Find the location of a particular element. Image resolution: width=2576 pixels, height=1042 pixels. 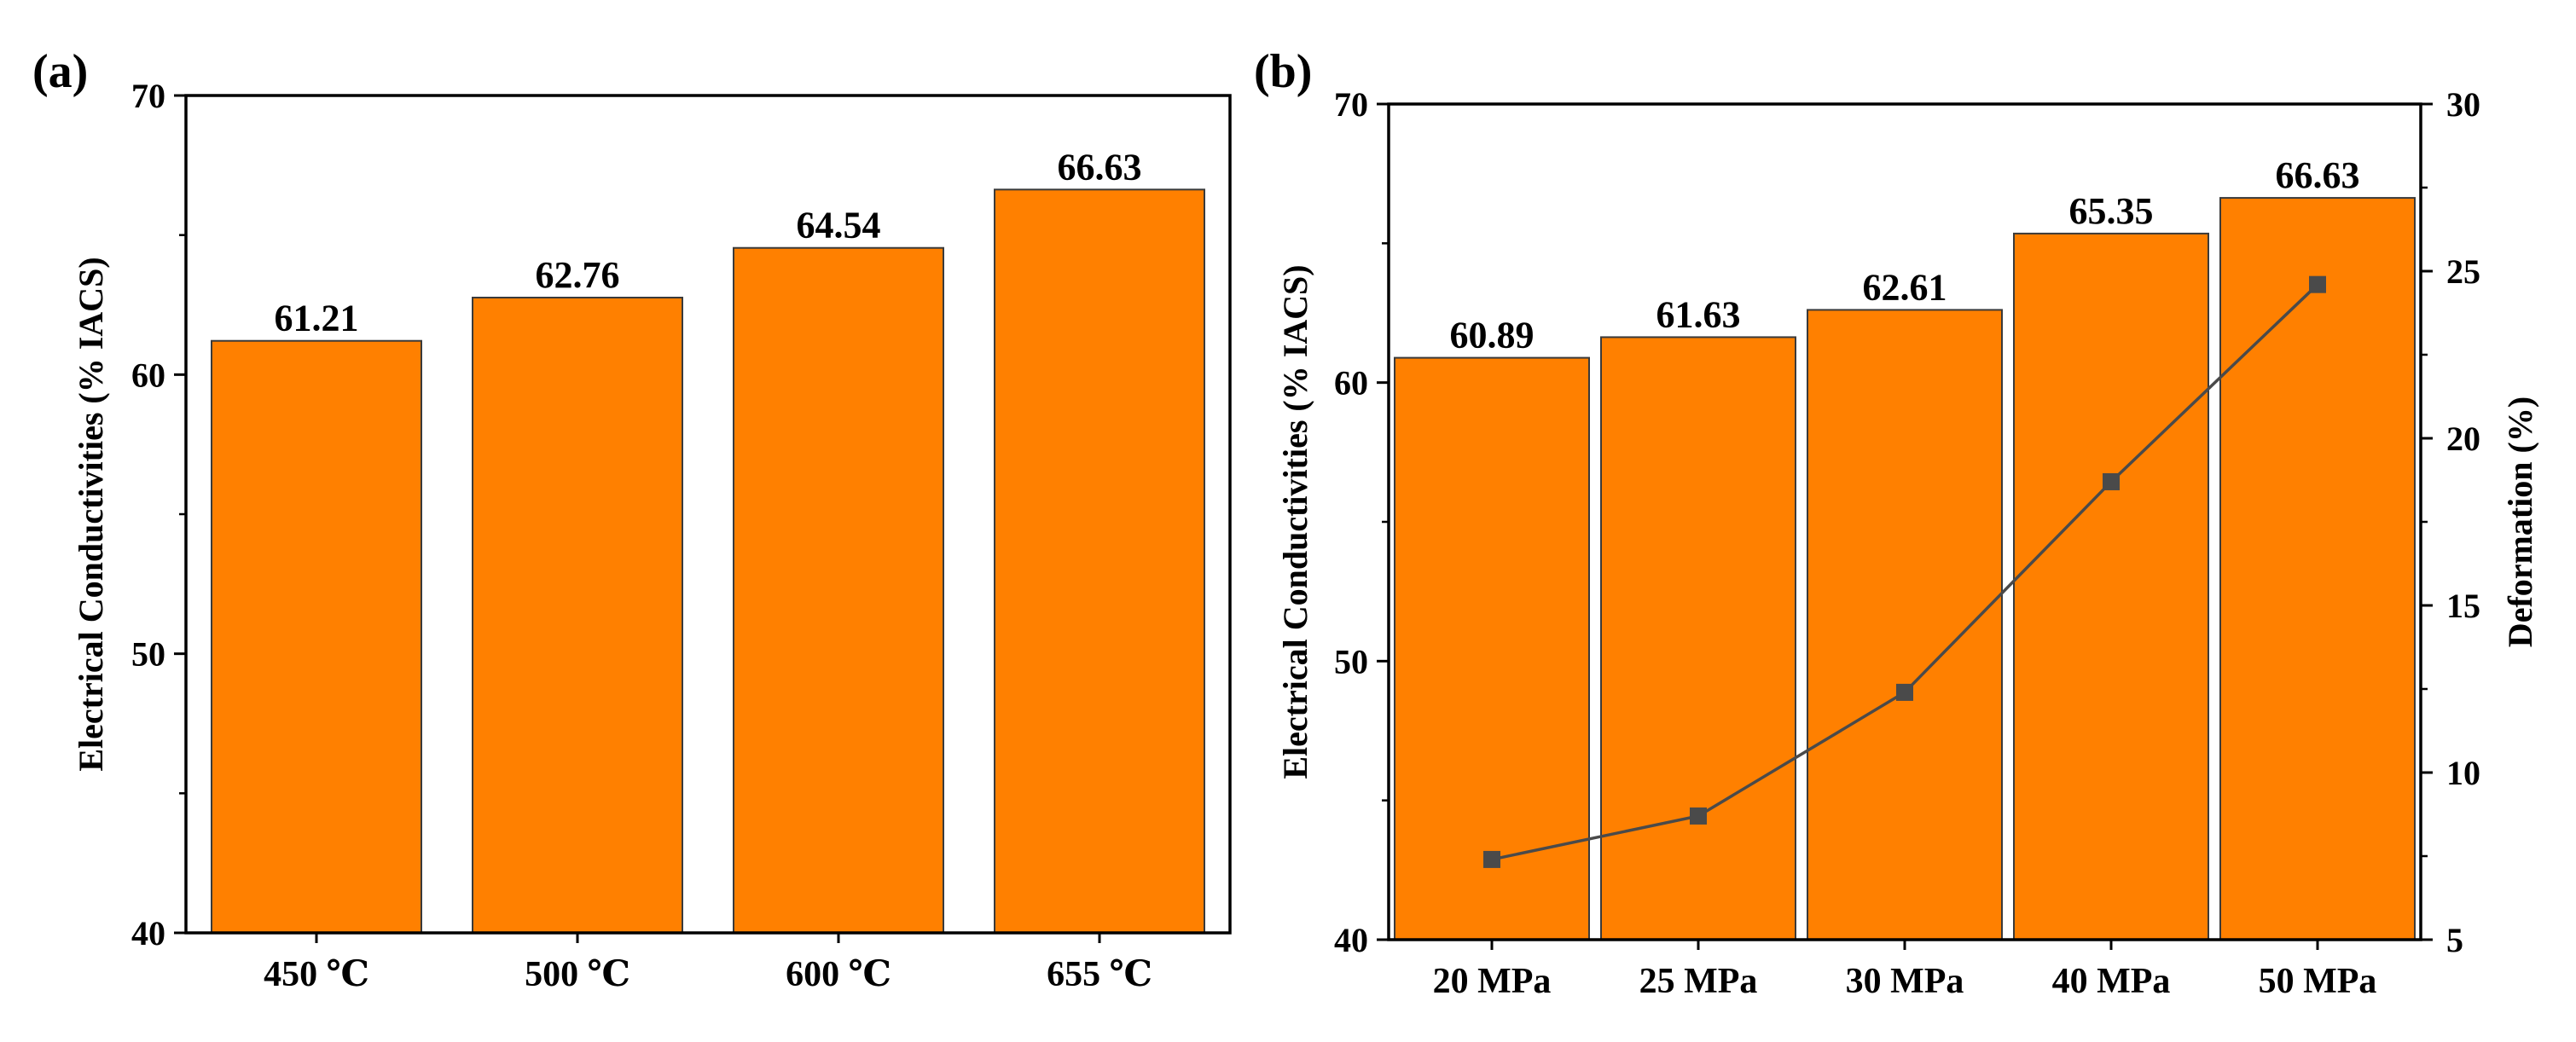

y2-axis-label: Deformation (%) is located at coordinates (2520, 522).